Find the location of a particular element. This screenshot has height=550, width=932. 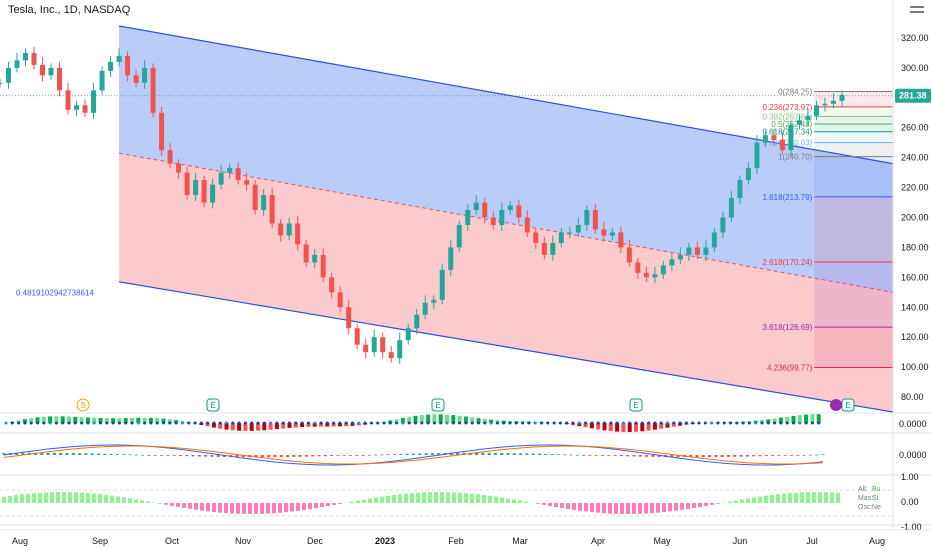

pane4-legend-value: St is located at coordinates (875, 498).